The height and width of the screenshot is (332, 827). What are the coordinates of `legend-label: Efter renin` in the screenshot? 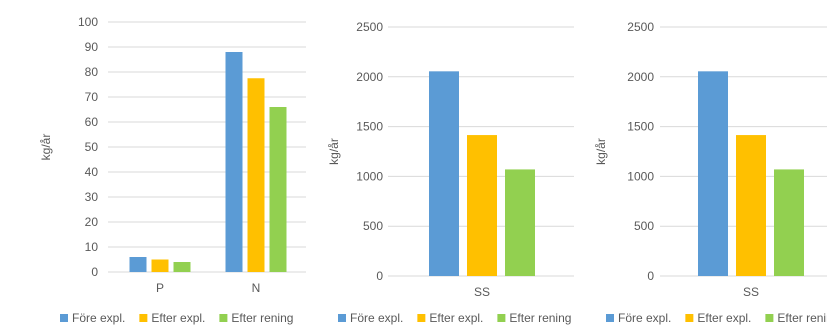 It's located at (802, 318).